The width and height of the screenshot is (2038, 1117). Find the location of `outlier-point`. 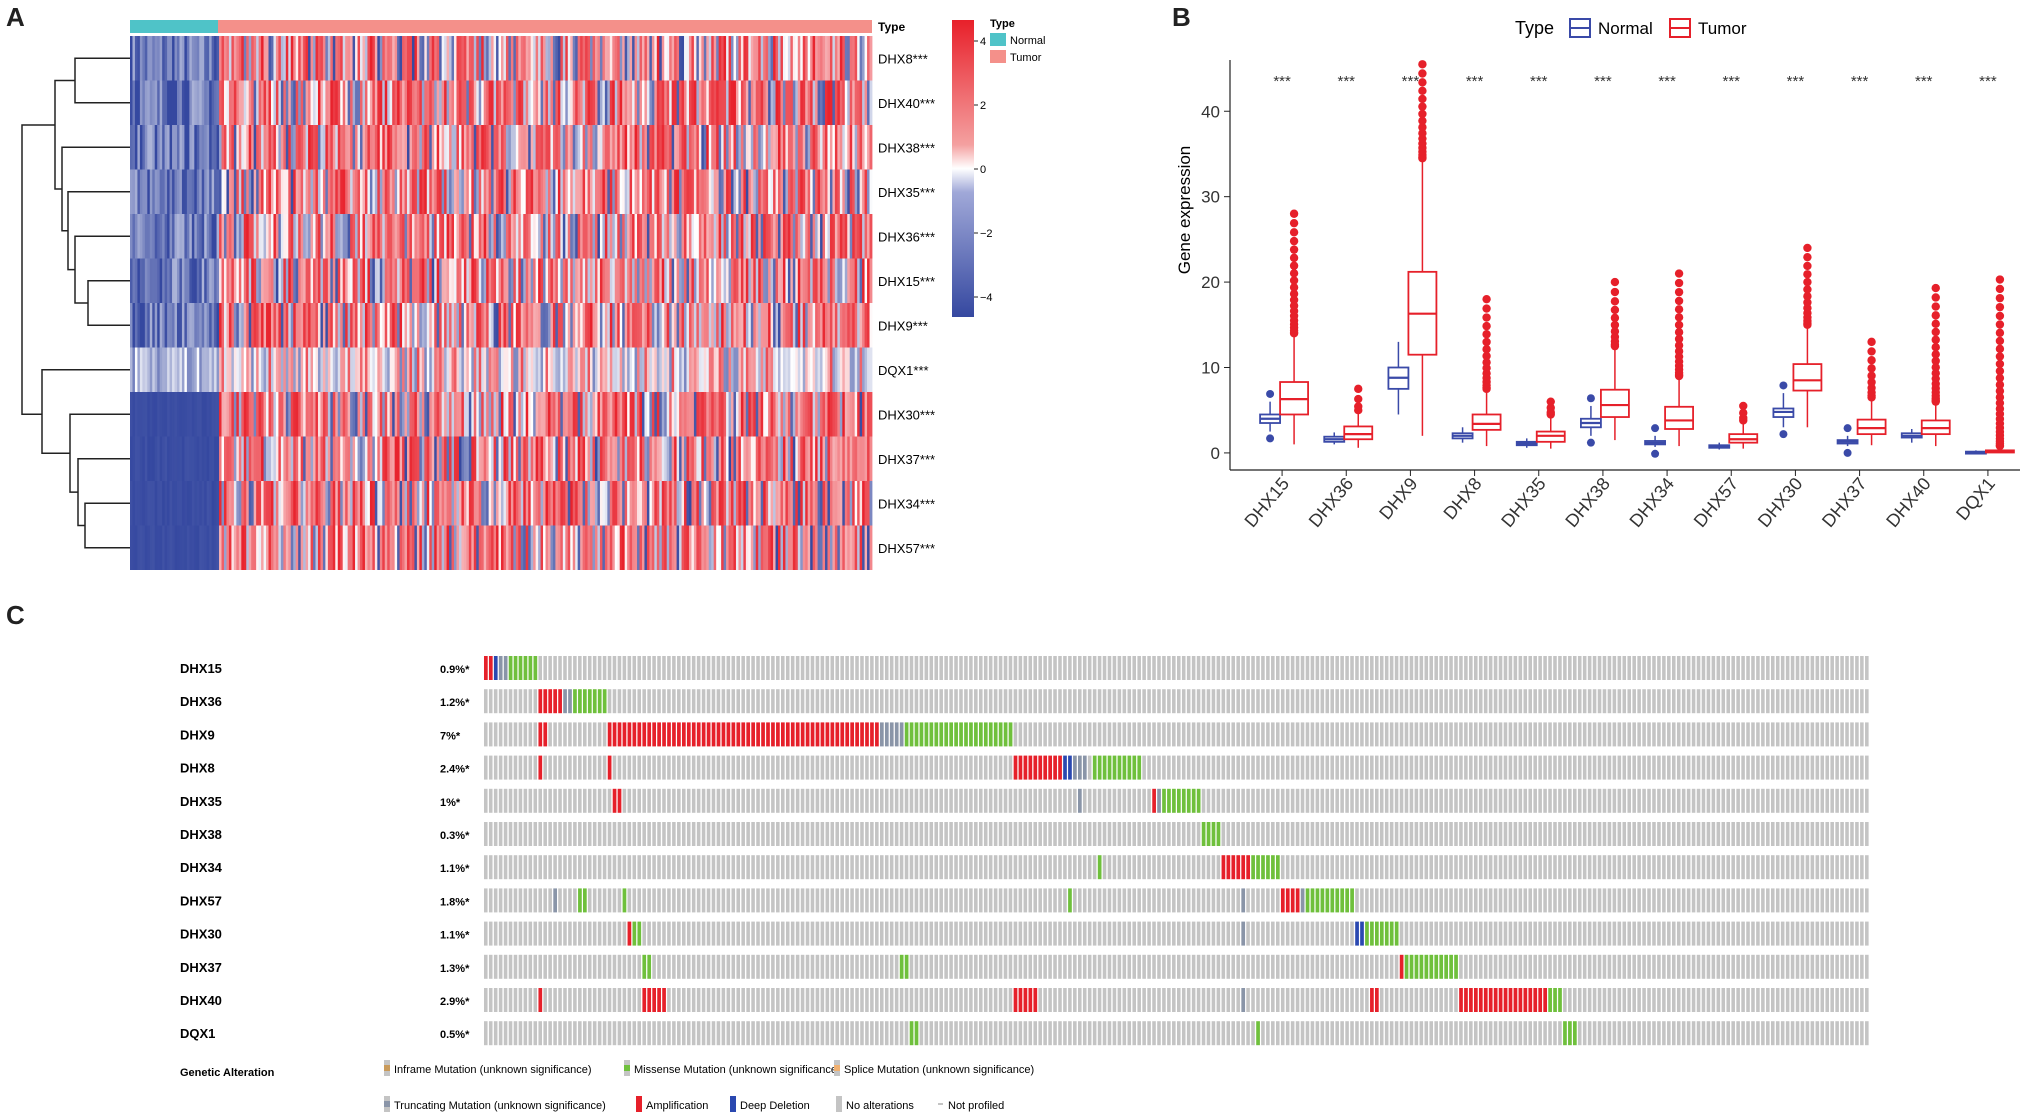

outlier-point is located at coordinates (1422, 82).